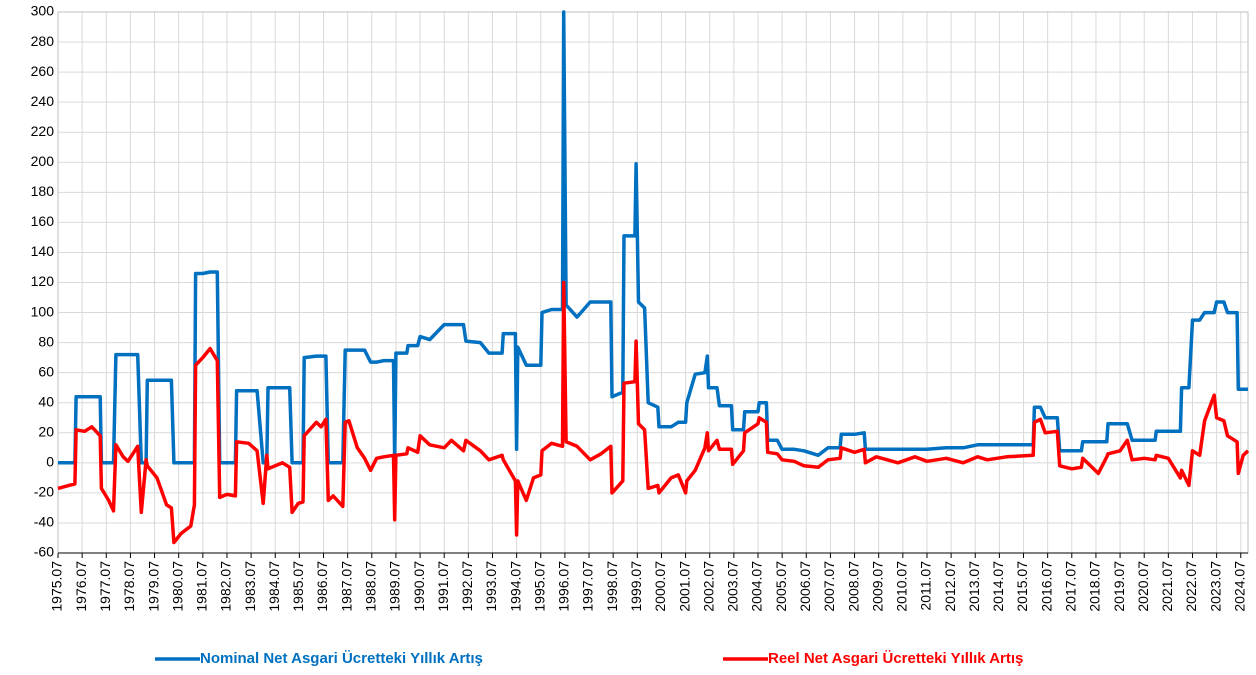 The height and width of the screenshot is (675, 1256). What do you see at coordinates (43, 161) in the screenshot?
I see `y-tick-label: 200` at bounding box center [43, 161].